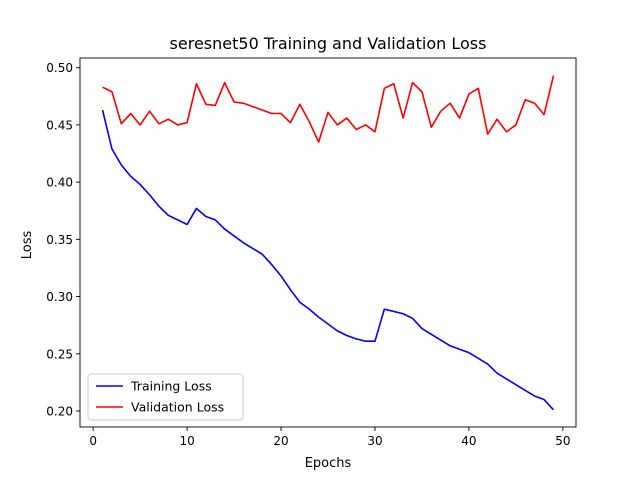  Describe the element at coordinates (374, 441) in the screenshot. I see `x-tick-label: 30` at that location.